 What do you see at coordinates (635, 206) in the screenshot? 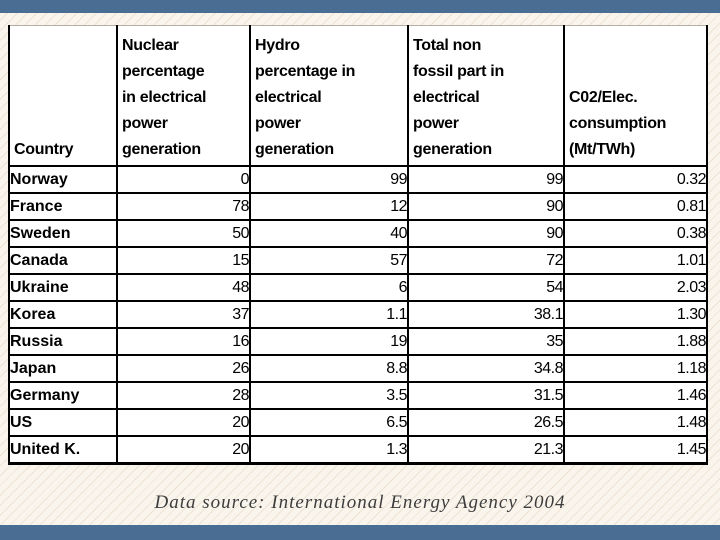
I see `cell-co2: 0.81` at bounding box center [635, 206].